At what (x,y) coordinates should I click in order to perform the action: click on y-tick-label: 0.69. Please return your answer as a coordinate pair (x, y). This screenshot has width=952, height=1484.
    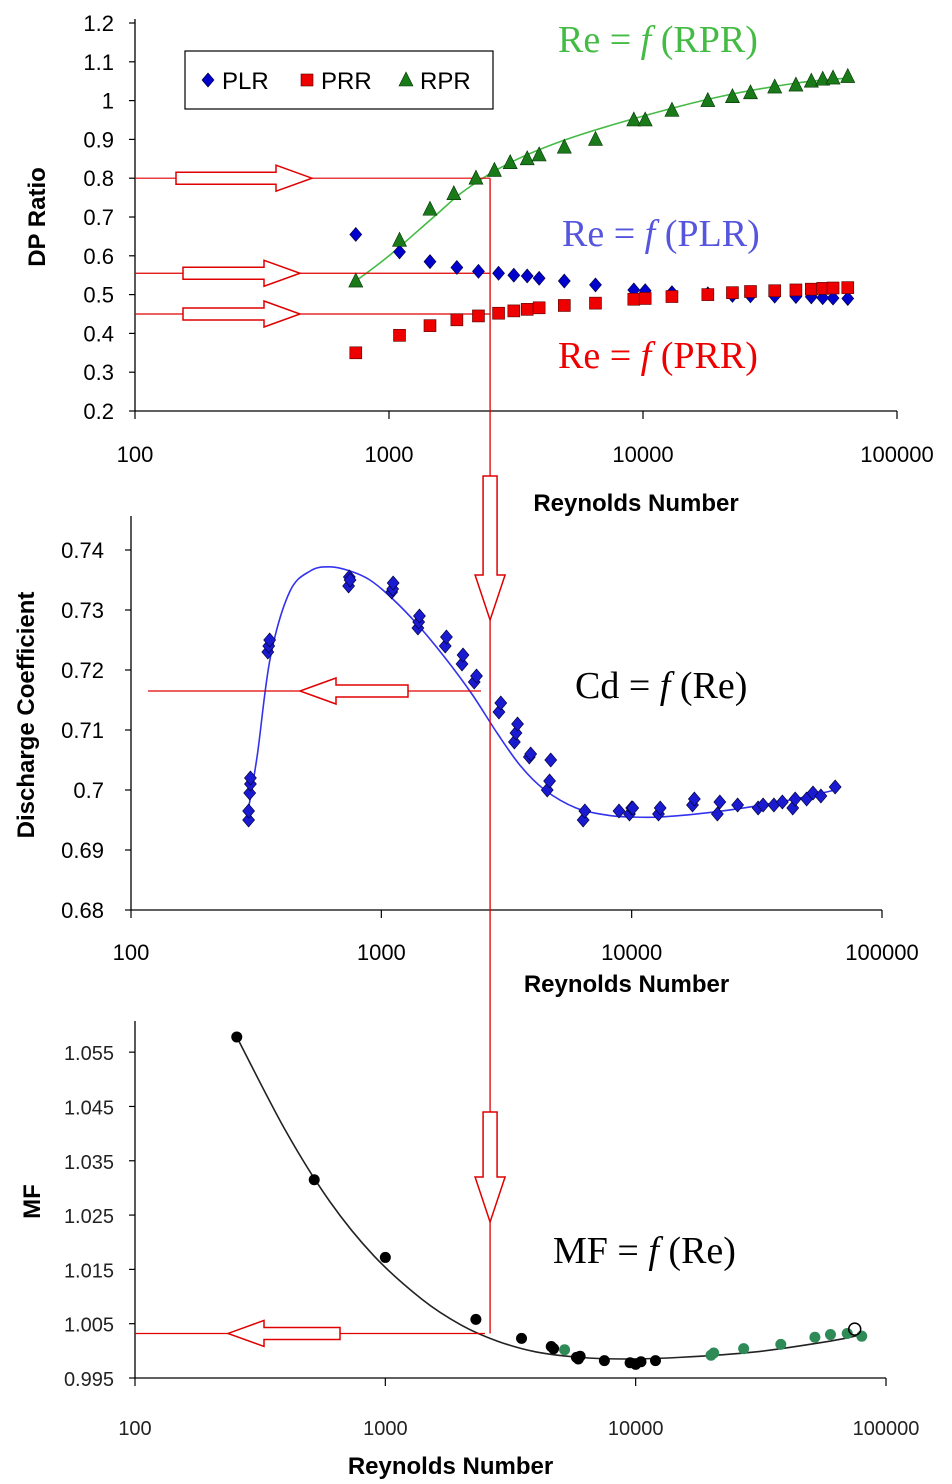
    Looking at the image, I should click on (82, 850).